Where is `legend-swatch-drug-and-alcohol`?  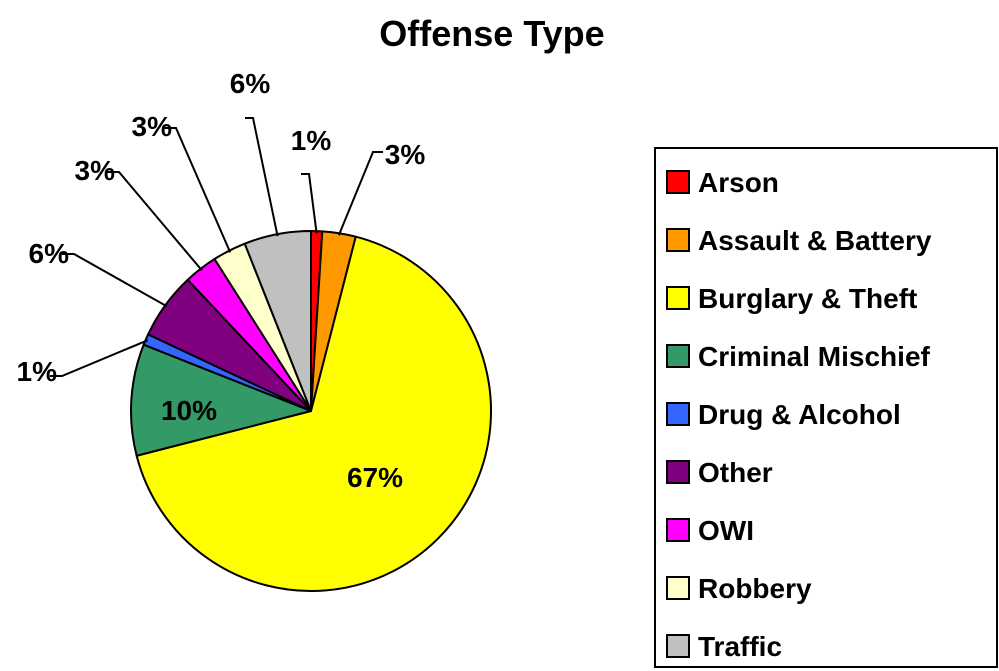
legend-swatch-drug-and-alcohol is located at coordinates (678, 414).